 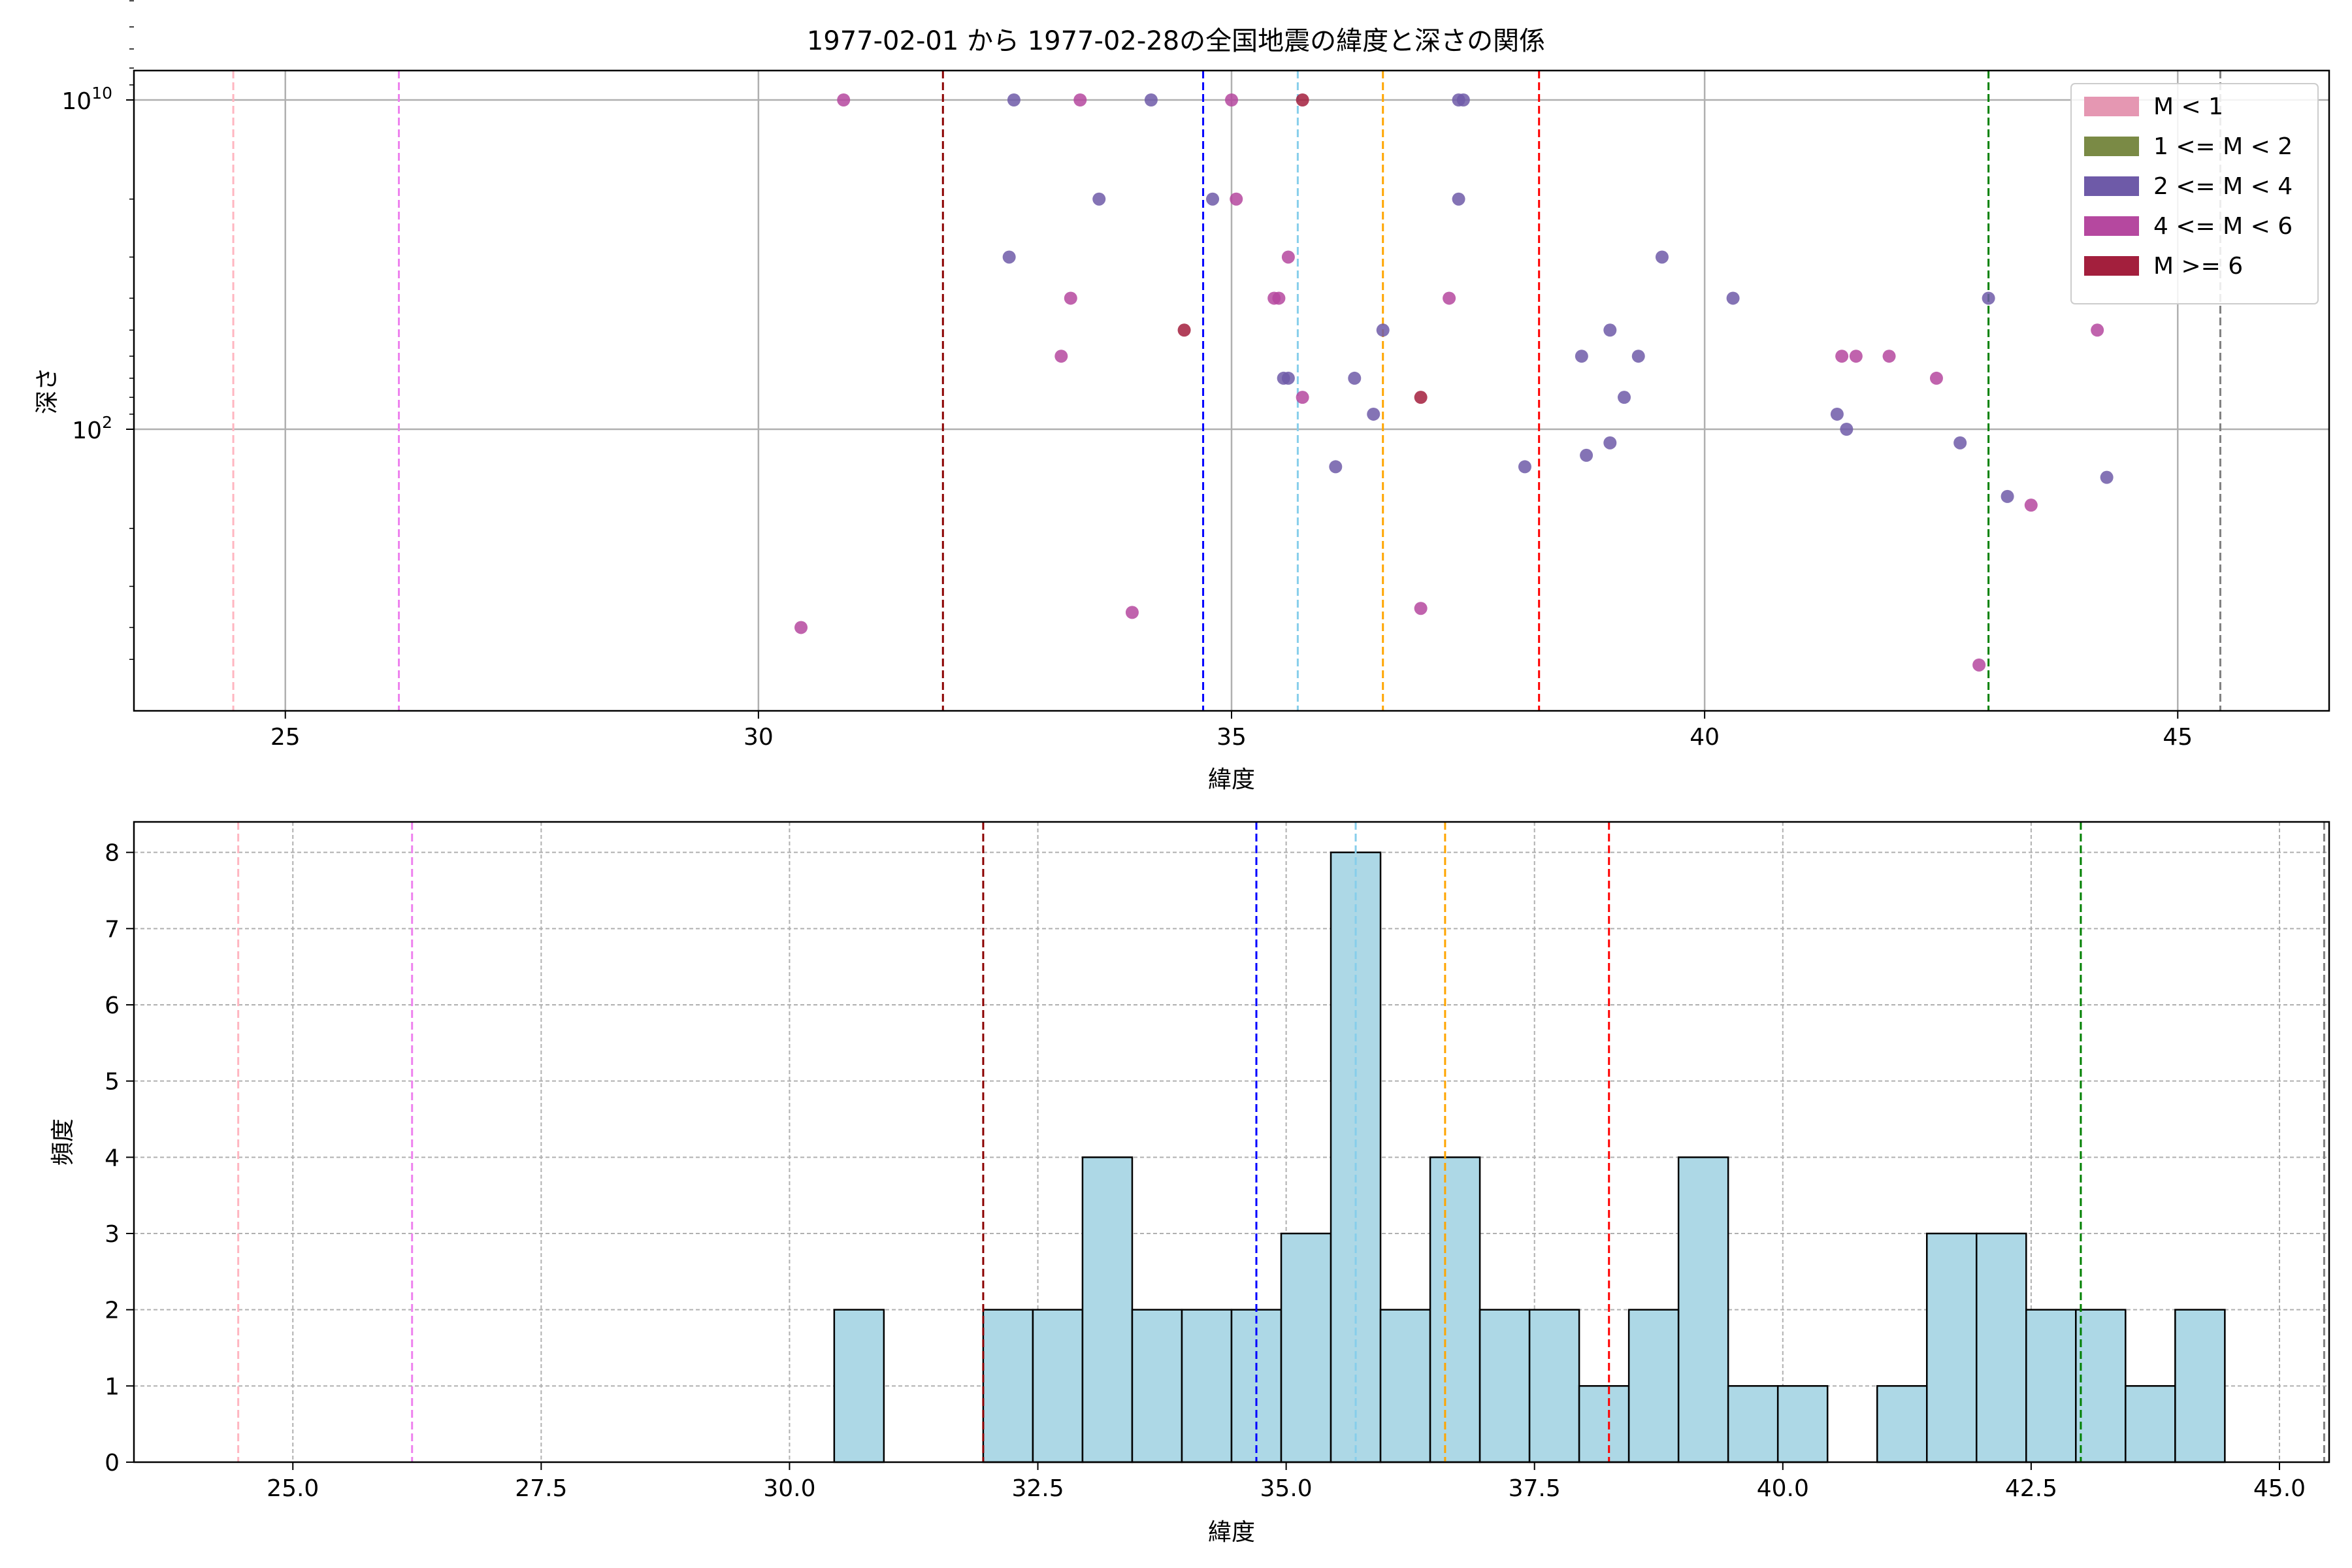 I want to click on y-tick-label: 1010, so click(x=86, y=99).